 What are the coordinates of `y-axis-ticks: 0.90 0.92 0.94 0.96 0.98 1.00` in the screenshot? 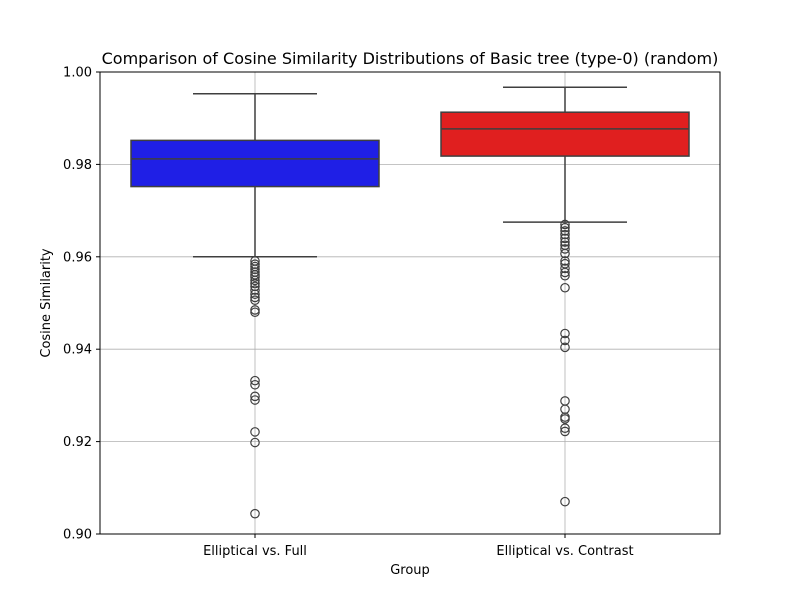 It's located at (81, 304).